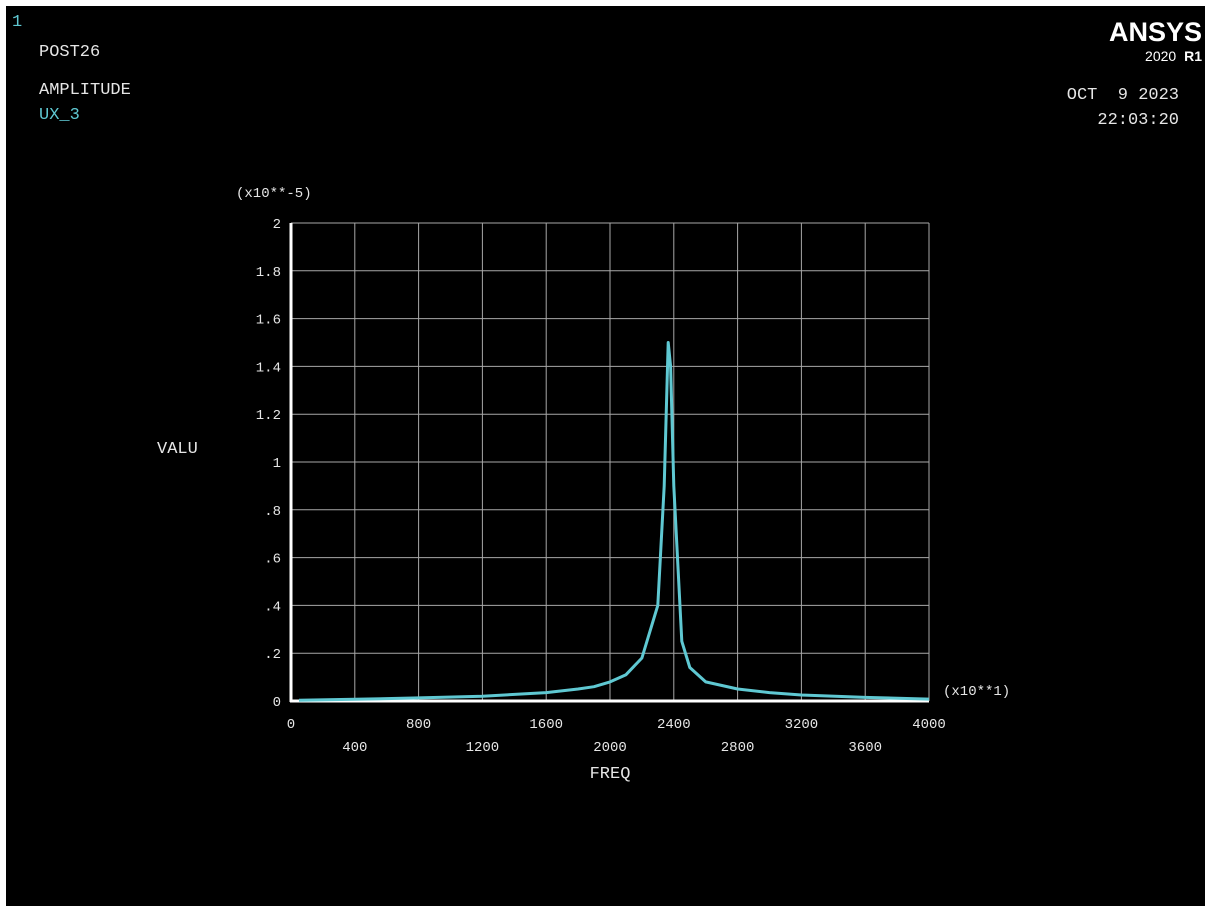 The height and width of the screenshot is (912, 1211). What do you see at coordinates (17, 22) in the screenshot?
I see `window-number: 1` at bounding box center [17, 22].